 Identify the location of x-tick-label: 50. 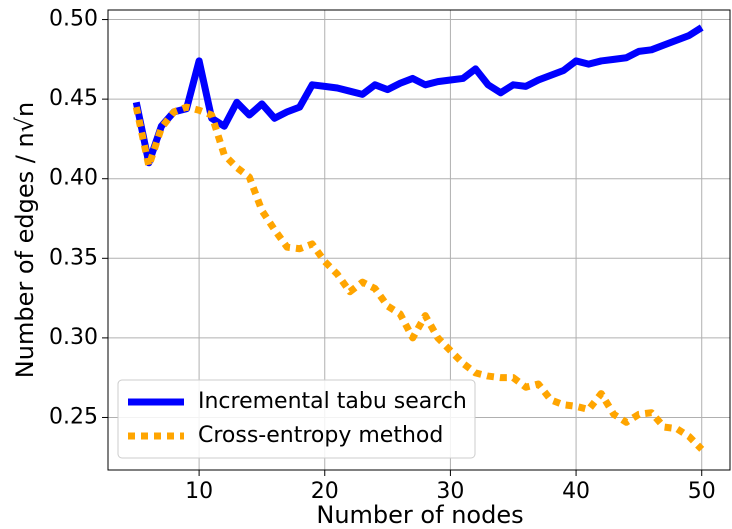
(702, 491).